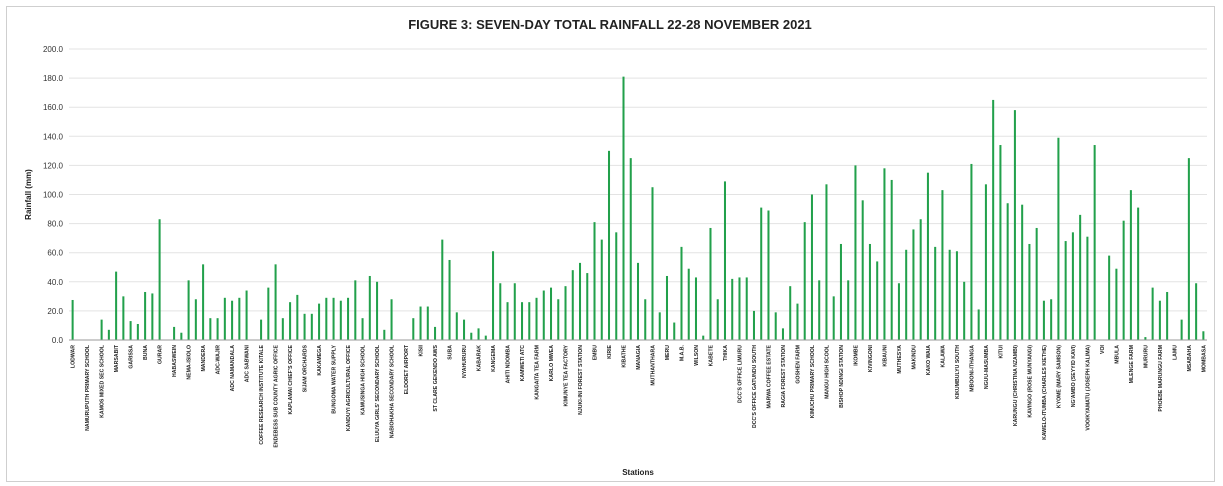 Image resolution: width=1223 pixels, height=486 pixels. I want to click on x-category-label: KAPLAMAI CHIEF'S OFFICE, so click(291, 379).